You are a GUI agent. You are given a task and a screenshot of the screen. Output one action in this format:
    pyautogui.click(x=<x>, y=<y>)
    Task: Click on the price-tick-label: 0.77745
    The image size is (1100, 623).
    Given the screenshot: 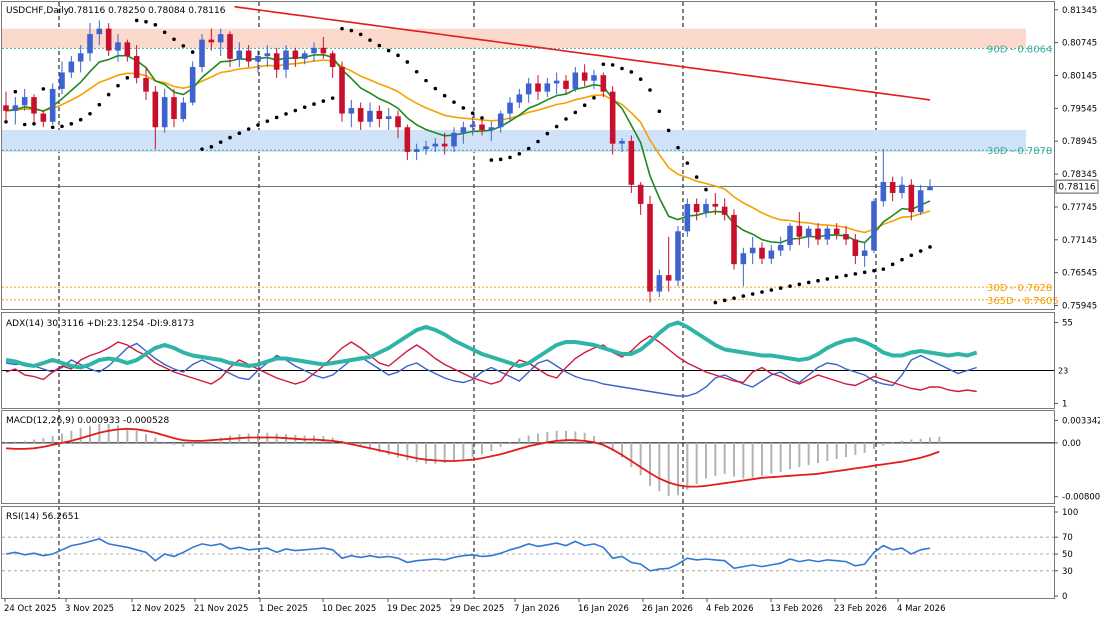 What is the action you would take?
    pyautogui.click(x=1079, y=208)
    